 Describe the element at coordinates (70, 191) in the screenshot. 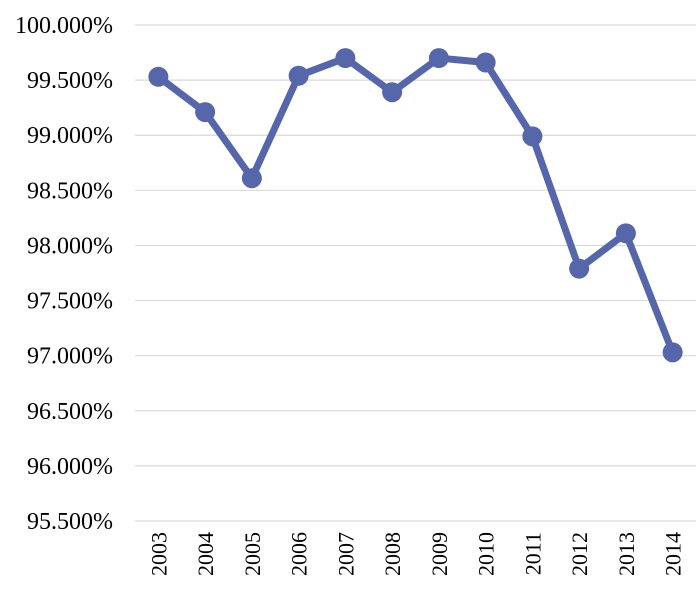

I see `y-tick-label: 98.500%` at that location.